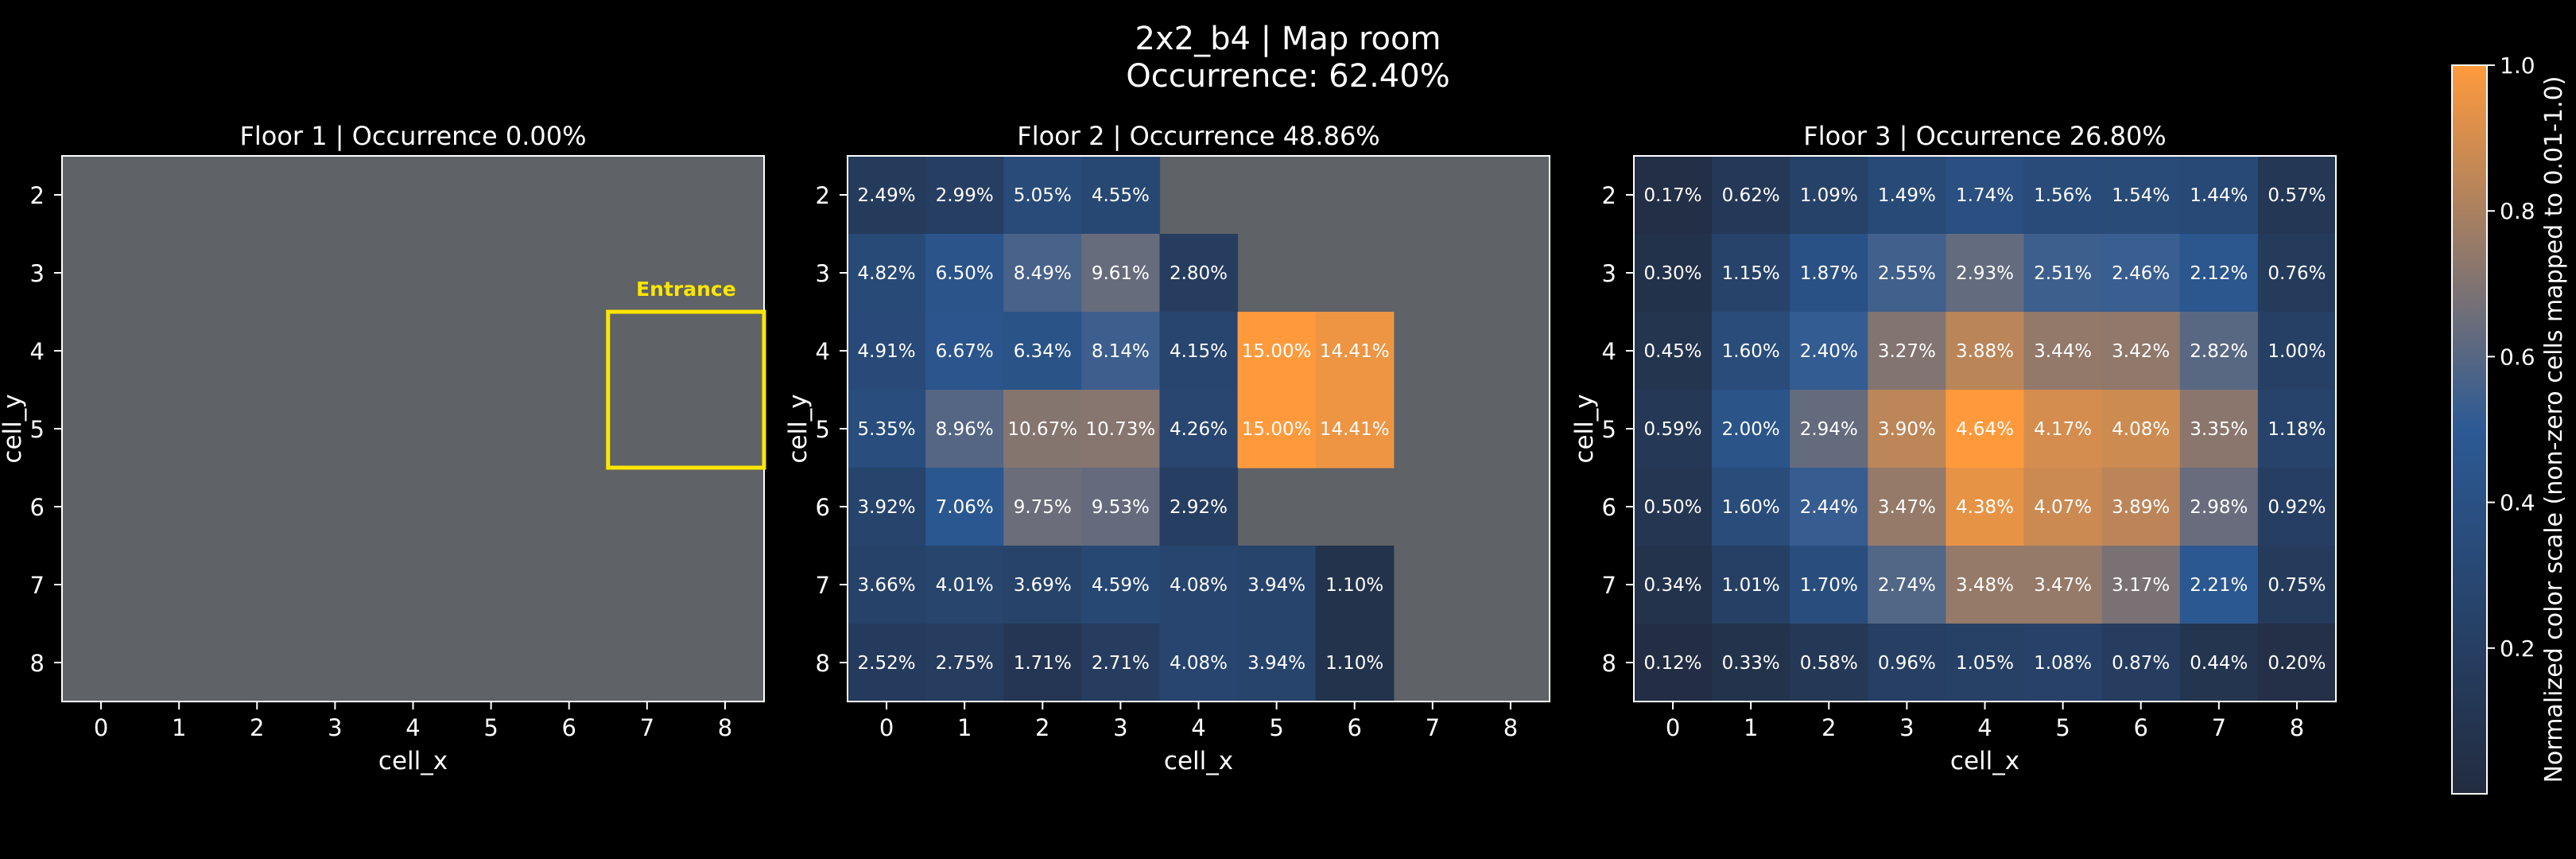  What do you see at coordinates (2517, 649) in the screenshot?
I see `colorbar-tick-label: 0.2` at bounding box center [2517, 649].